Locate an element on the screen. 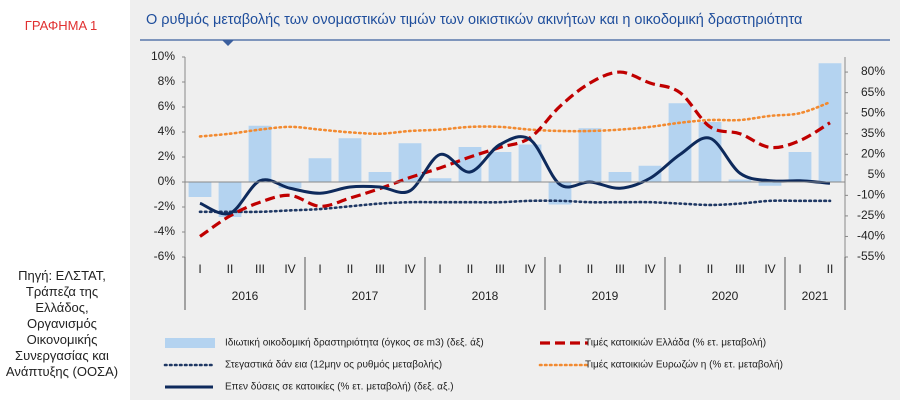 The height and width of the screenshot is (400, 900). y2-tick-label: -10% is located at coordinates (871, 195).